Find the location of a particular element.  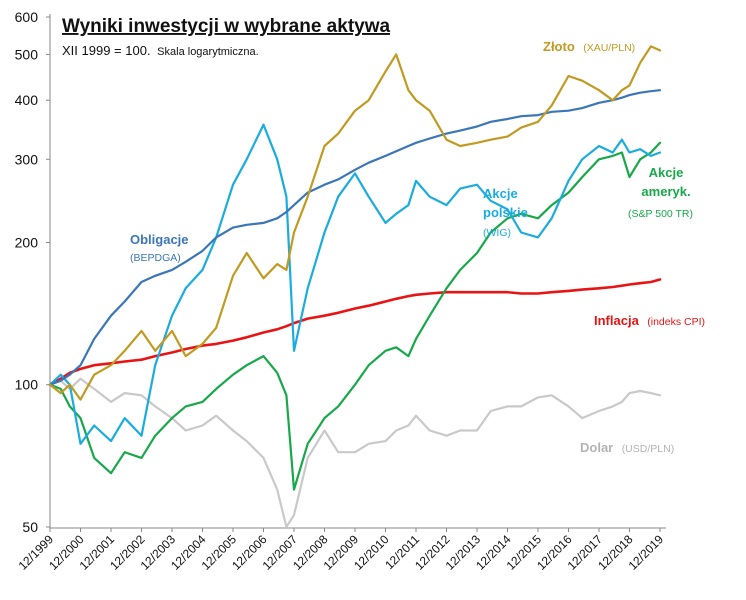

label-akcje-polskie: Akcje polskie (WIG) is located at coordinates (505, 212).